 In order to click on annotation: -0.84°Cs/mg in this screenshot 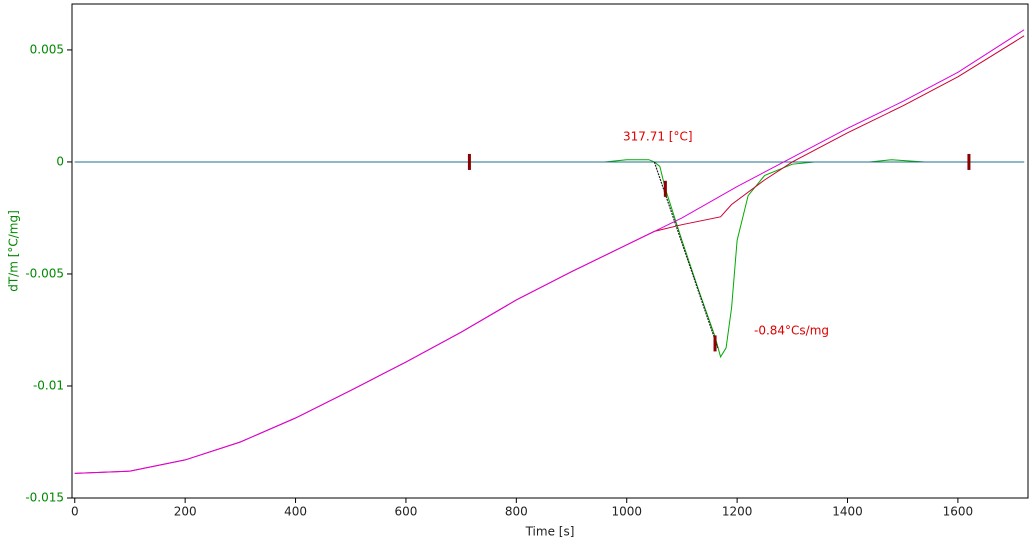, I will do `click(791, 331)`.